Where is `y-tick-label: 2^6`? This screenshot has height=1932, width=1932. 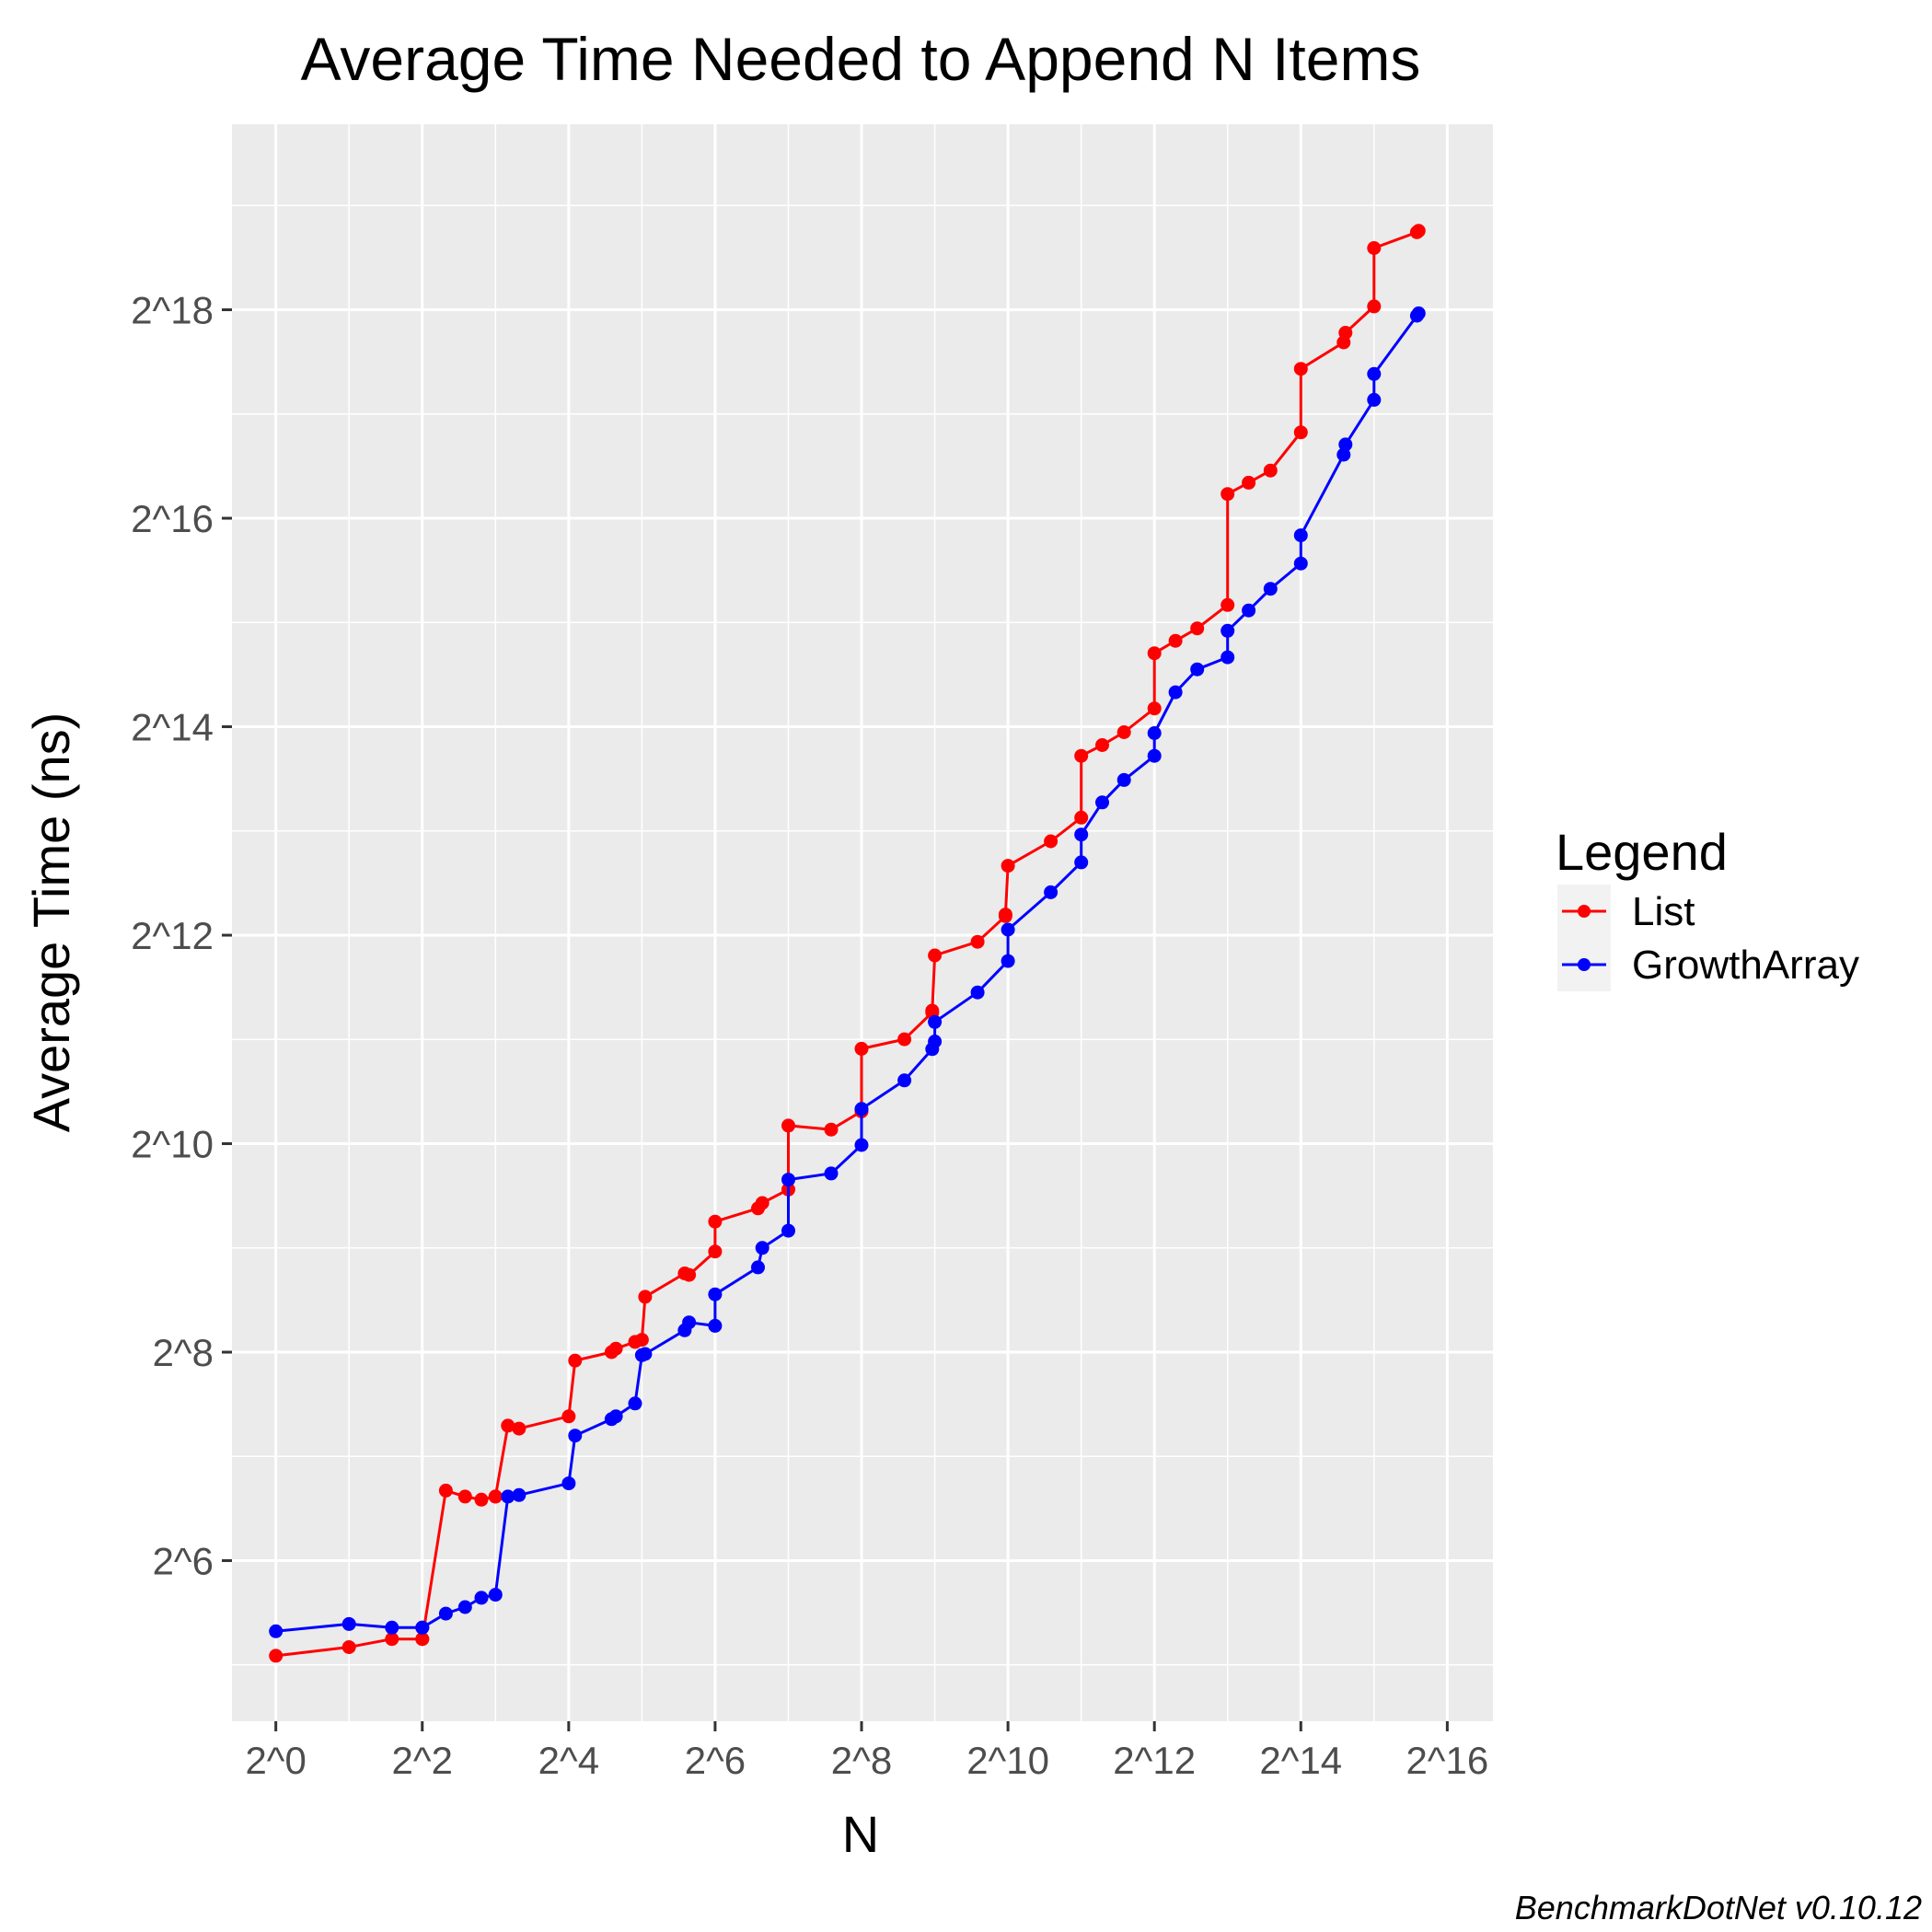
y-tick-label: 2^6 is located at coordinates (184, 1562).